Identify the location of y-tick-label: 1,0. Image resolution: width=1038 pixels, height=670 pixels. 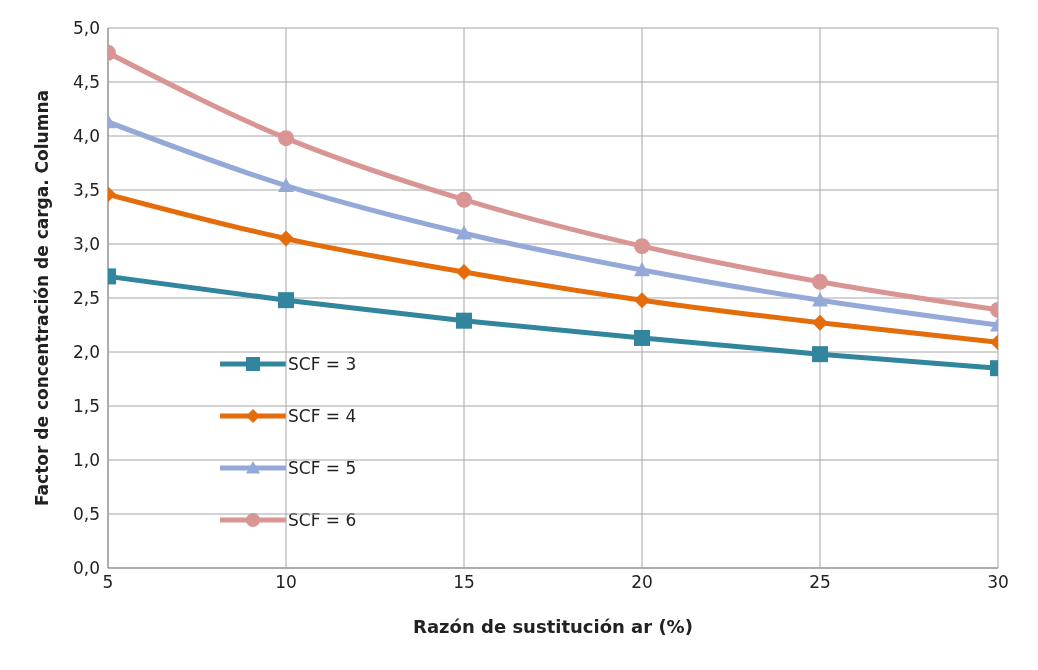
(86, 460).